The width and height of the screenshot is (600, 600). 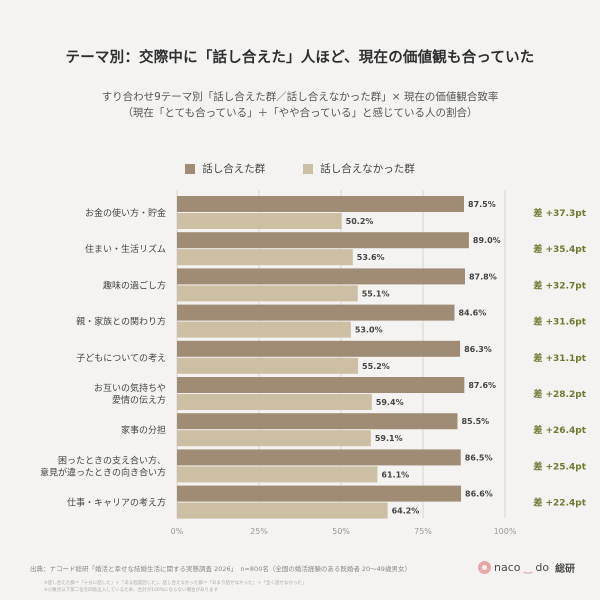 I want to click on category-label: 家事の分担, so click(x=143, y=430).